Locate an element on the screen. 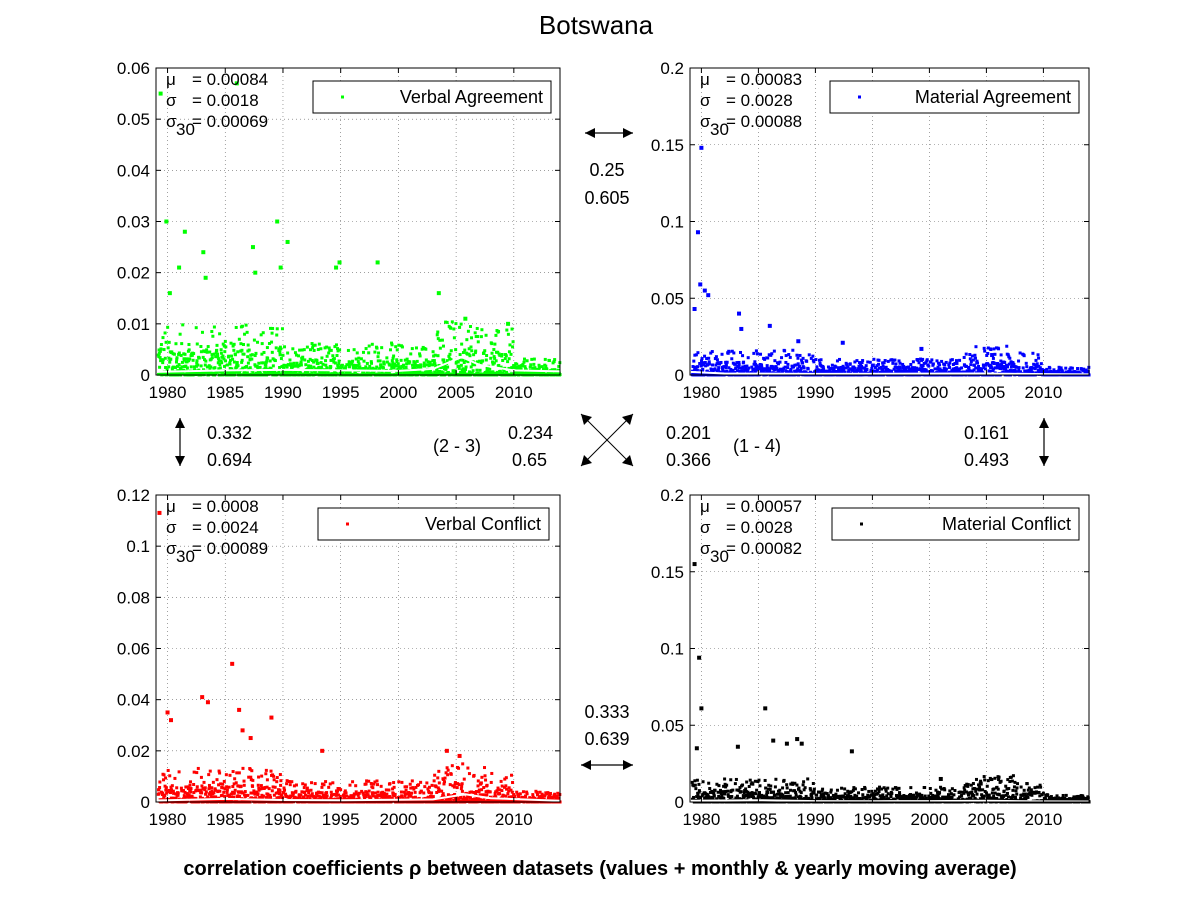 The width and height of the screenshot is (1201, 901). legend-label: Material Agreement is located at coordinates (993, 97).